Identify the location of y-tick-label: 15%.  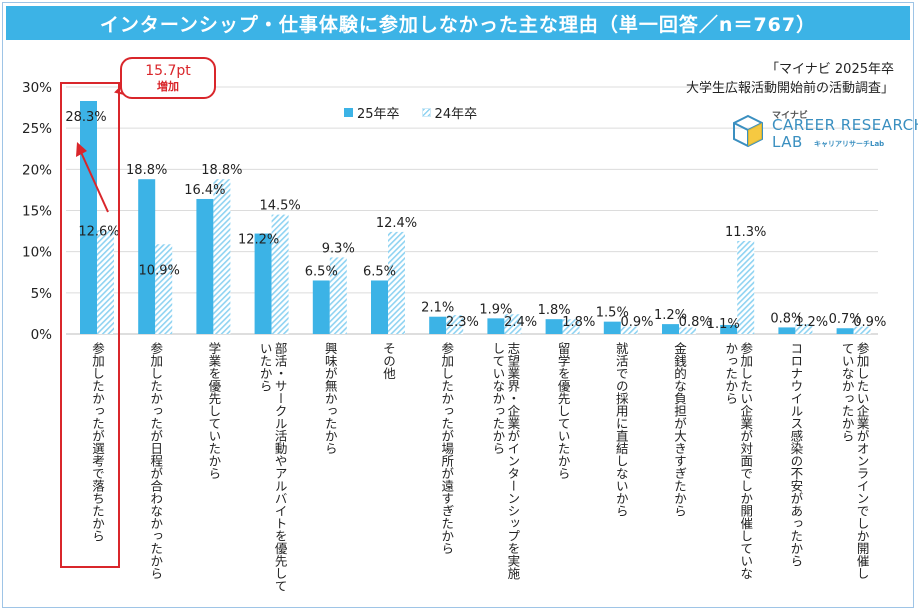
(37, 212).